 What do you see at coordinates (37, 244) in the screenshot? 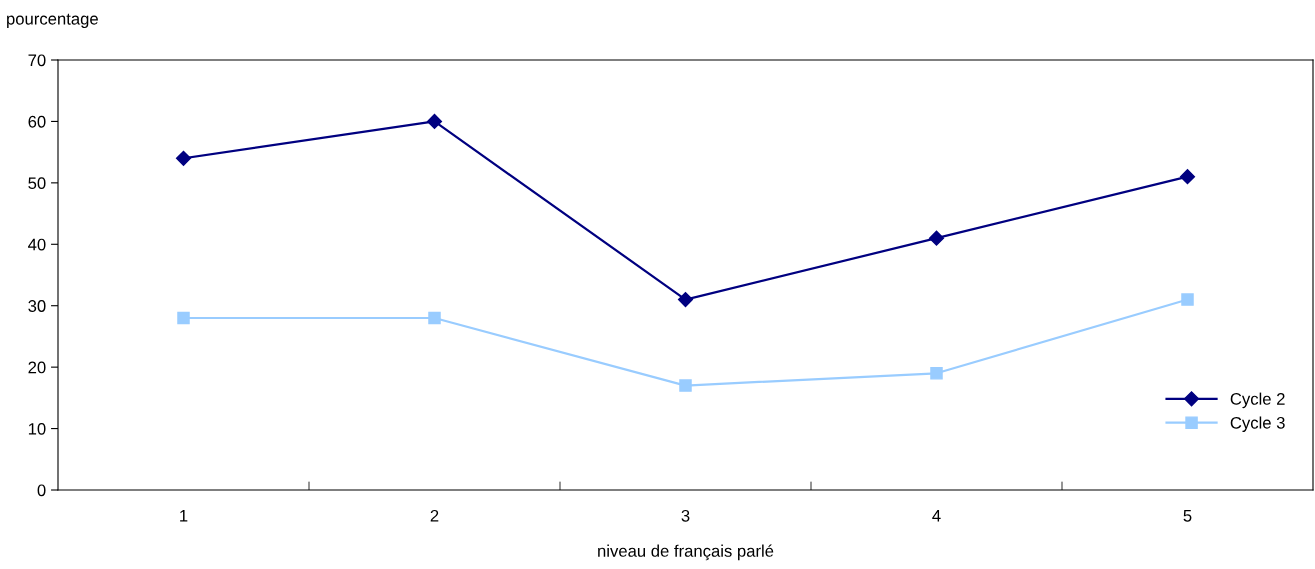
I see `y-tick-label: 40` at bounding box center [37, 244].